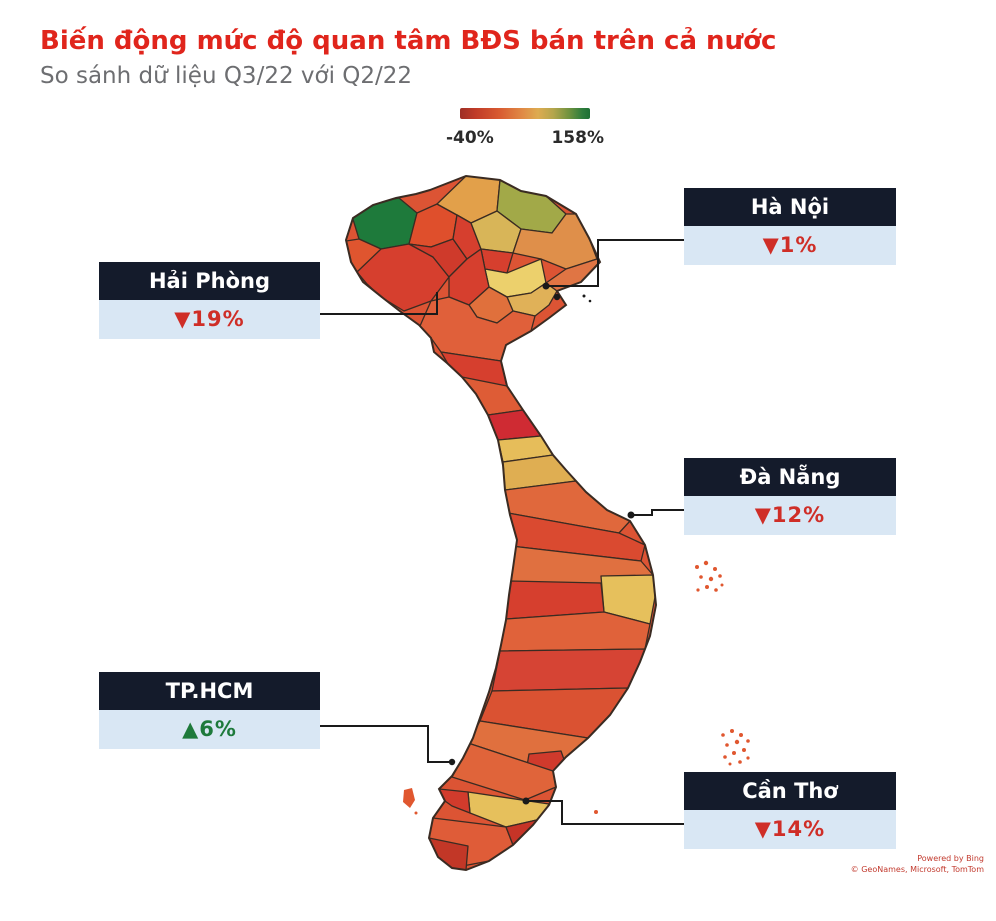 This screenshot has height=921, width=996. What do you see at coordinates (226, 76) in the screenshot?
I see `page-subtitle: So sánh dữ liệu Q3/22 với Q2/22` at bounding box center [226, 76].